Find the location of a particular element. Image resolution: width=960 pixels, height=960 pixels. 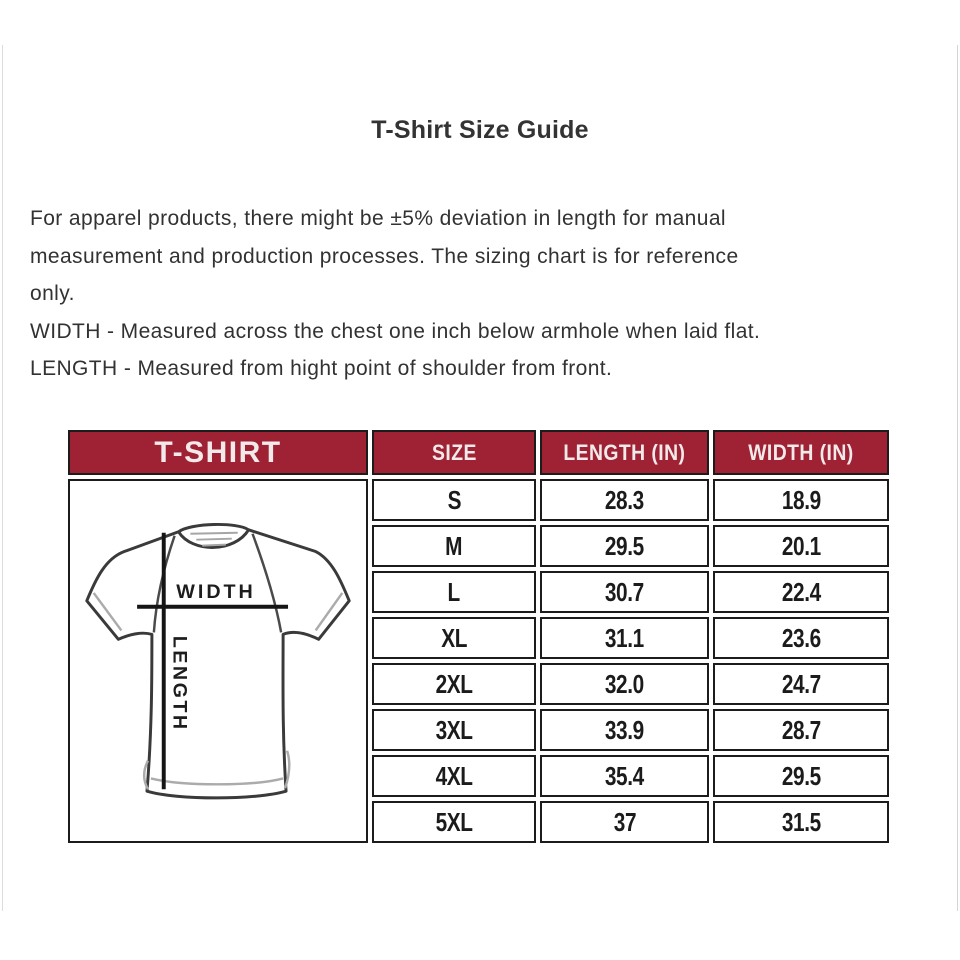

length-cell: 32.0 is located at coordinates (624, 684).